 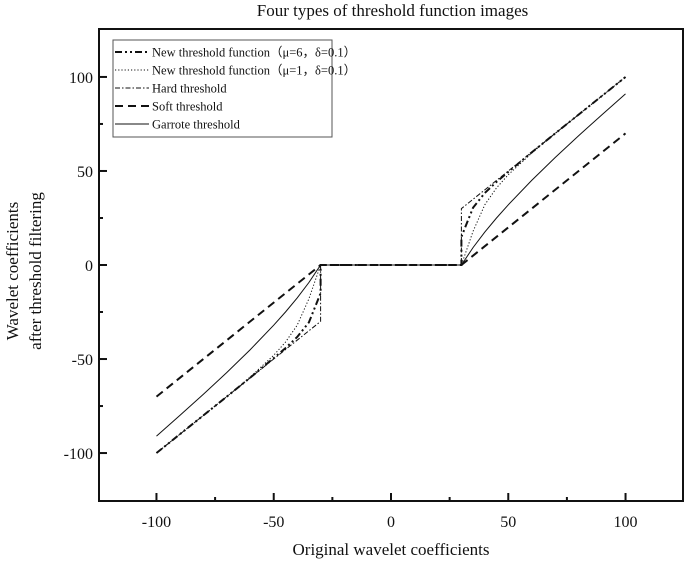 What do you see at coordinates (81, 78) in the screenshot?
I see `y-tick-label: 100` at bounding box center [81, 78].